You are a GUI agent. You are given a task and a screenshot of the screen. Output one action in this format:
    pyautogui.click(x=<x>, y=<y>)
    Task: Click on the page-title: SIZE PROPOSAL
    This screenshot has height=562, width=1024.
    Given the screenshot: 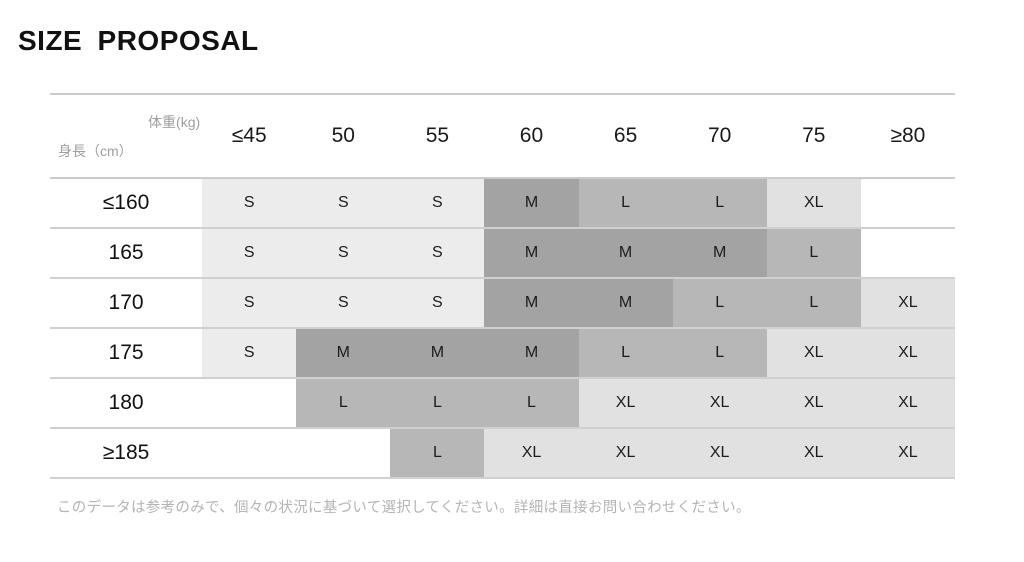 What is the action you would take?
    pyautogui.click(x=138, y=40)
    